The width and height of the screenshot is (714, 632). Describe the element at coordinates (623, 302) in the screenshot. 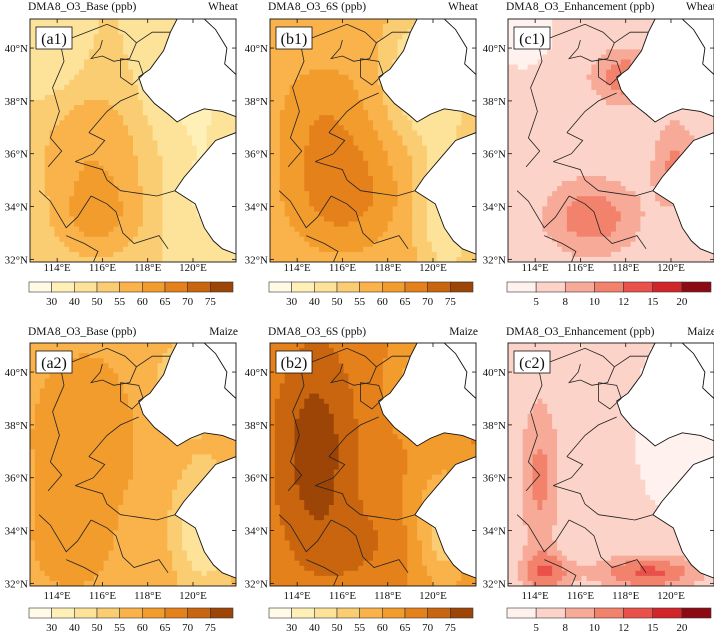

I see `colorbar-label: 12` at that location.